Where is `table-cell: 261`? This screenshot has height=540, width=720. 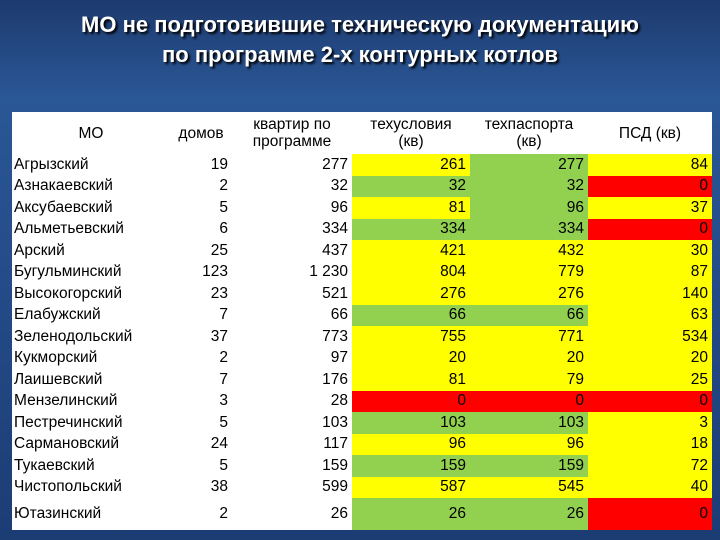
table-cell: 261 is located at coordinates (411, 165).